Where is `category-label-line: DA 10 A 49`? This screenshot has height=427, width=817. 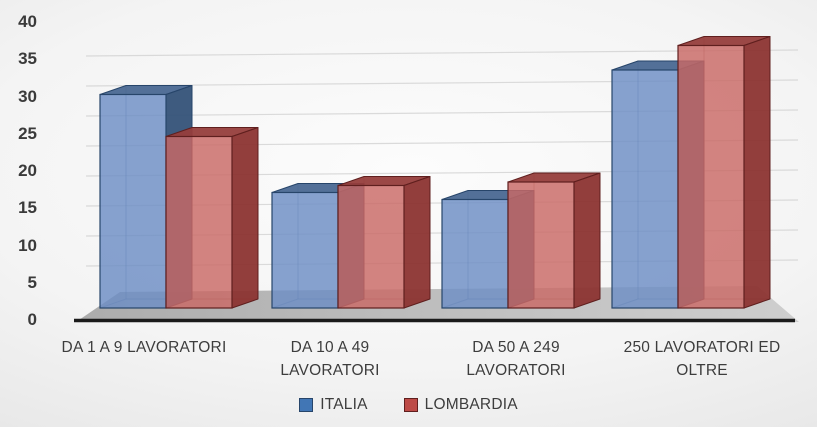 category-label-line: DA 10 A 49 is located at coordinates (330, 347).